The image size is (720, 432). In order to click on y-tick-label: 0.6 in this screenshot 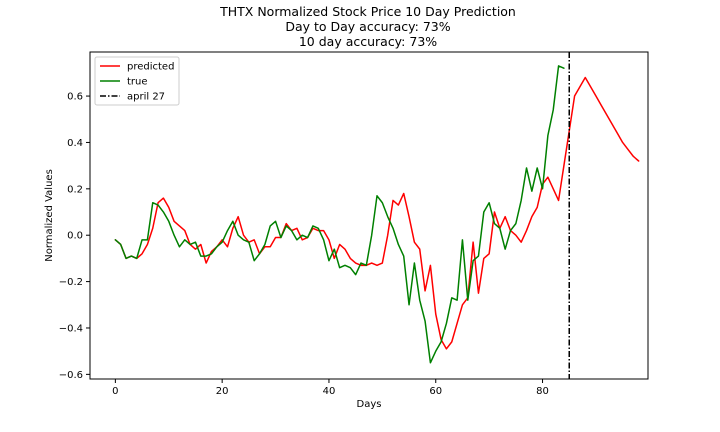, I will do `click(75, 97)`.